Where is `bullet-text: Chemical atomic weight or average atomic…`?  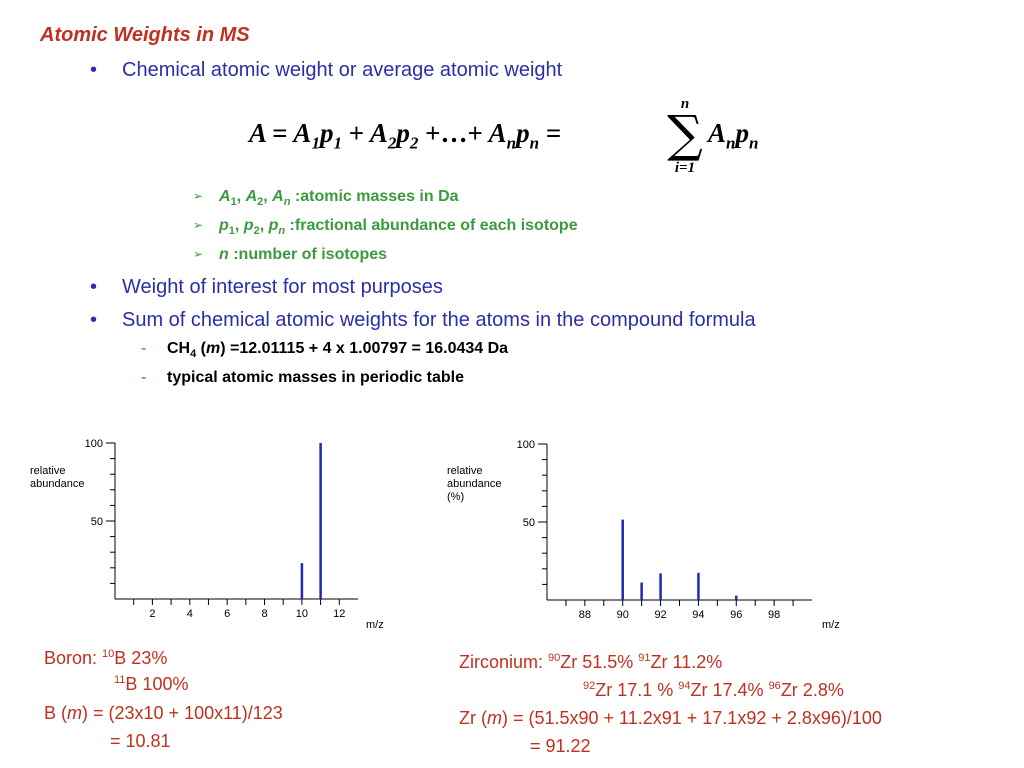 bullet-text: Chemical atomic weight or average atomic… is located at coordinates (342, 70).